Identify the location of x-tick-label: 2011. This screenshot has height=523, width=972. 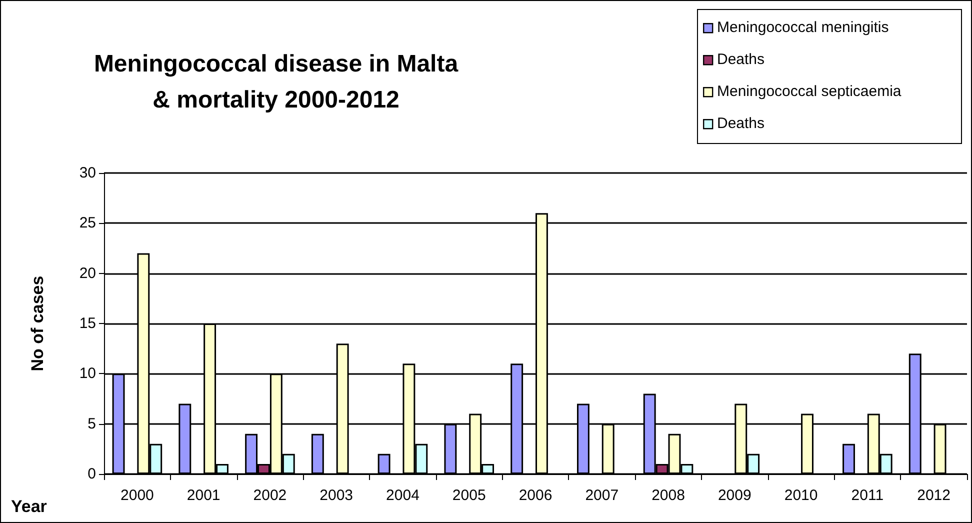
(867, 495).